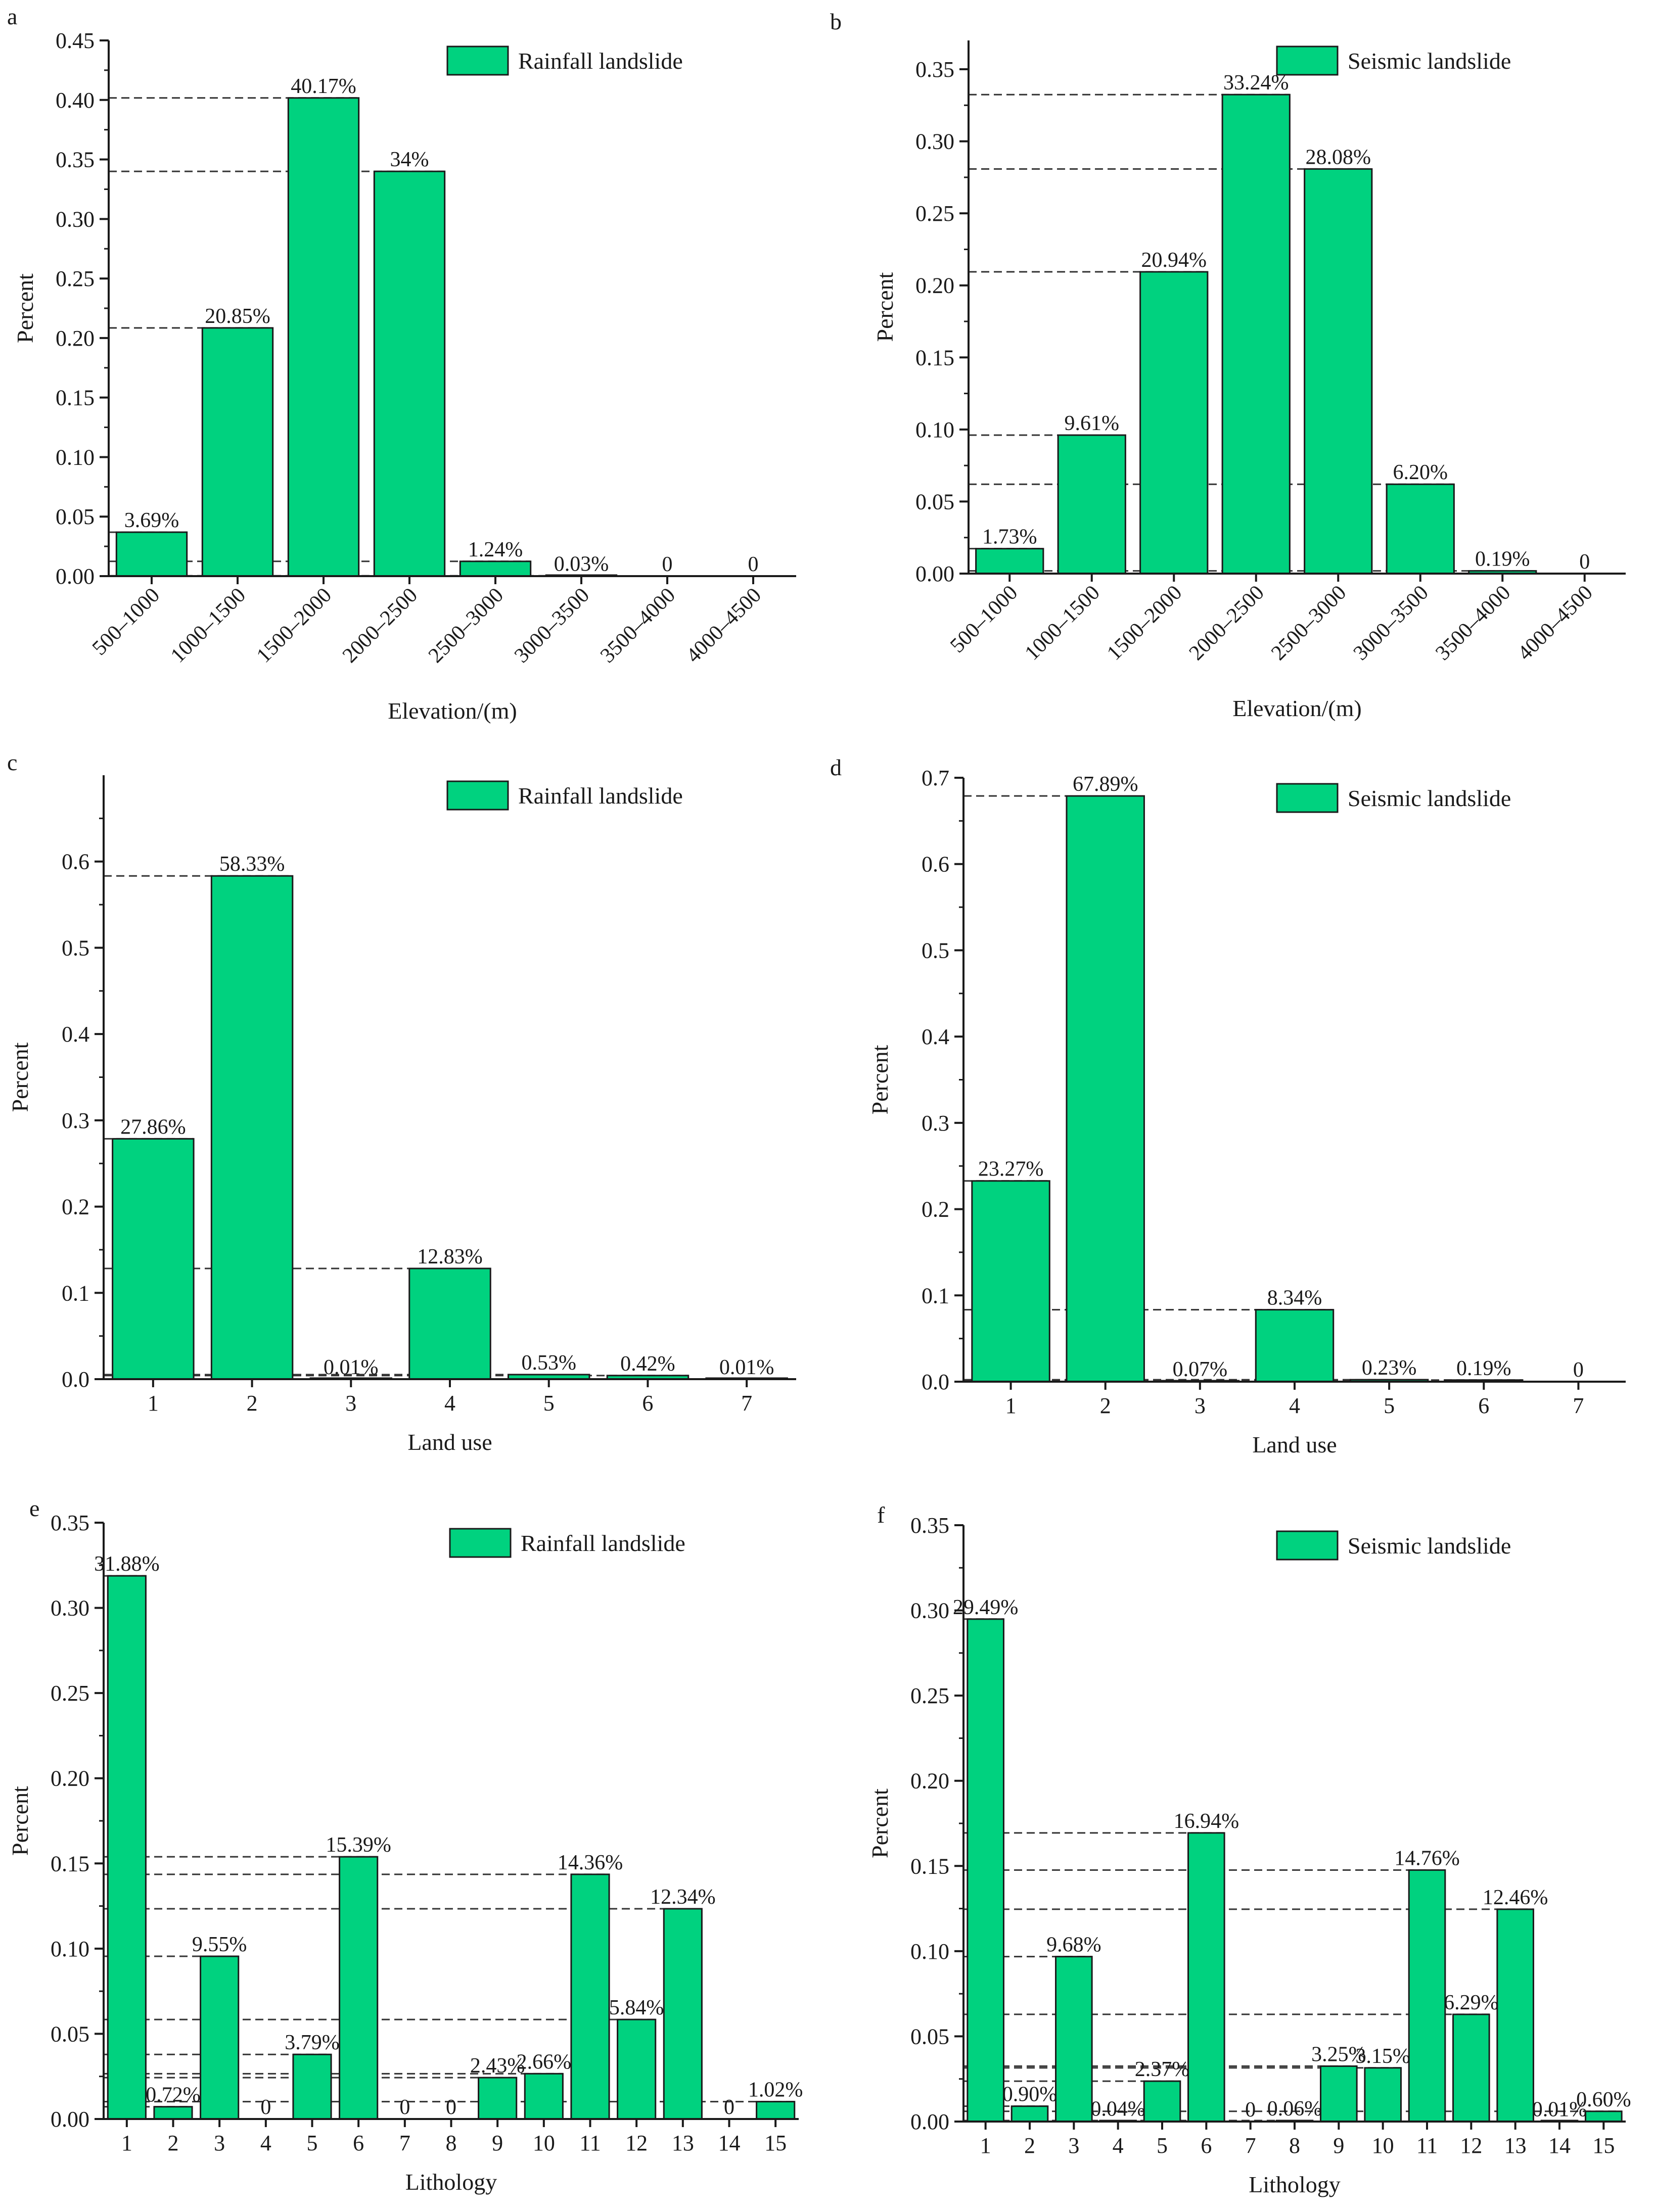  Describe the element at coordinates (34, 1508) in the screenshot. I see `panel-letter: e` at that location.